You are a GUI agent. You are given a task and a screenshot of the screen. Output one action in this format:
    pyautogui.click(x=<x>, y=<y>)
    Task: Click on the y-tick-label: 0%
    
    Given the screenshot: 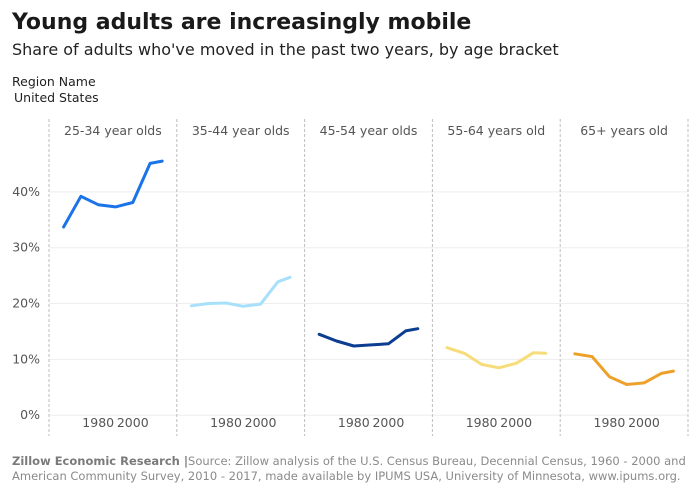 What is the action you would take?
    pyautogui.click(x=30, y=414)
    